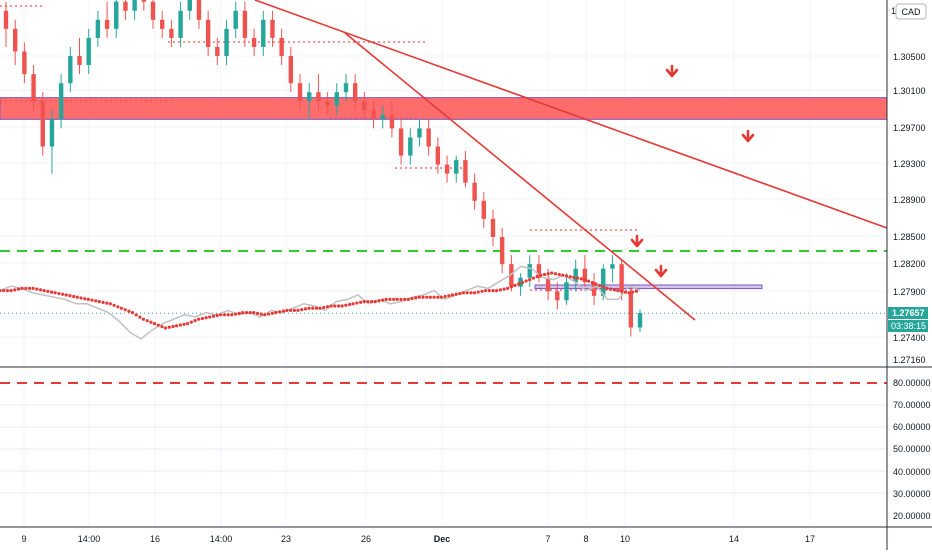 The image size is (932, 555). What do you see at coordinates (909, 128) in the screenshot?
I see `price-tick: 1.29700` at bounding box center [909, 128].